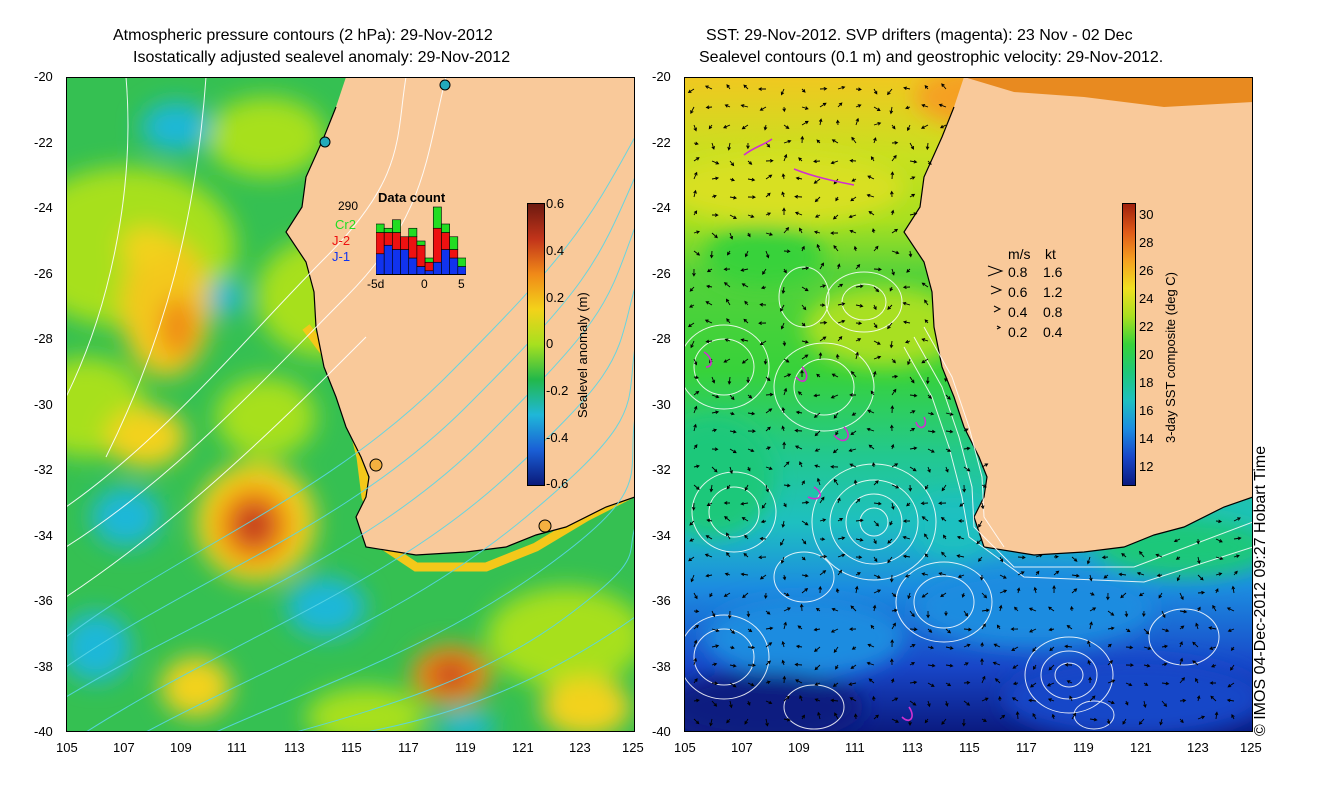  I want to click on lon-tick: 123, so click(580, 747).